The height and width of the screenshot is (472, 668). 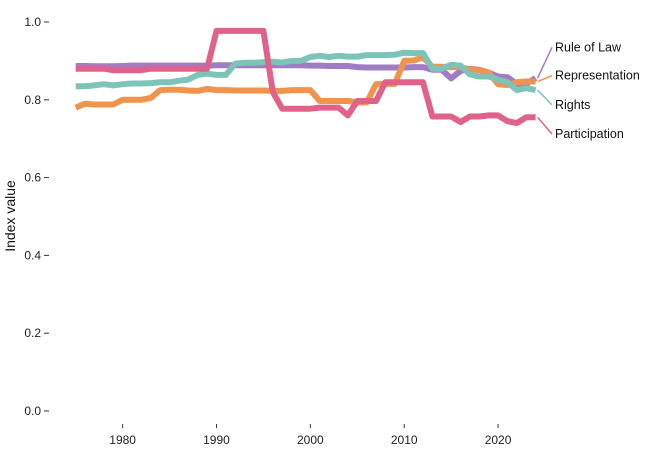 I want to click on x-tick-label: 2010, so click(x=404, y=440).